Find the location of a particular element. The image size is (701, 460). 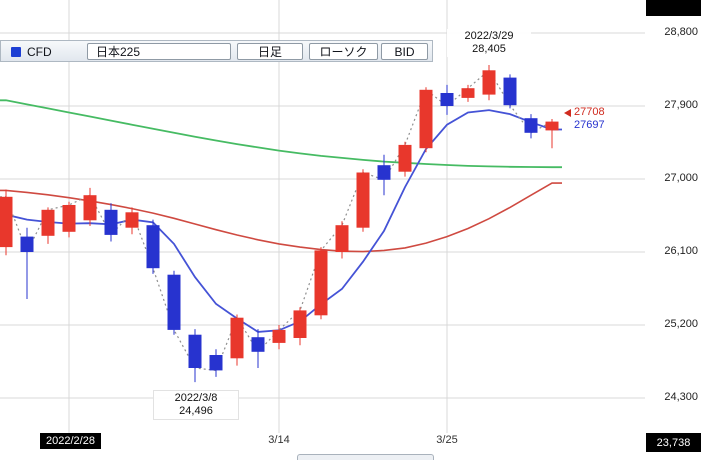

x-axis-label: 3/25 is located at coordinates (447, 440).